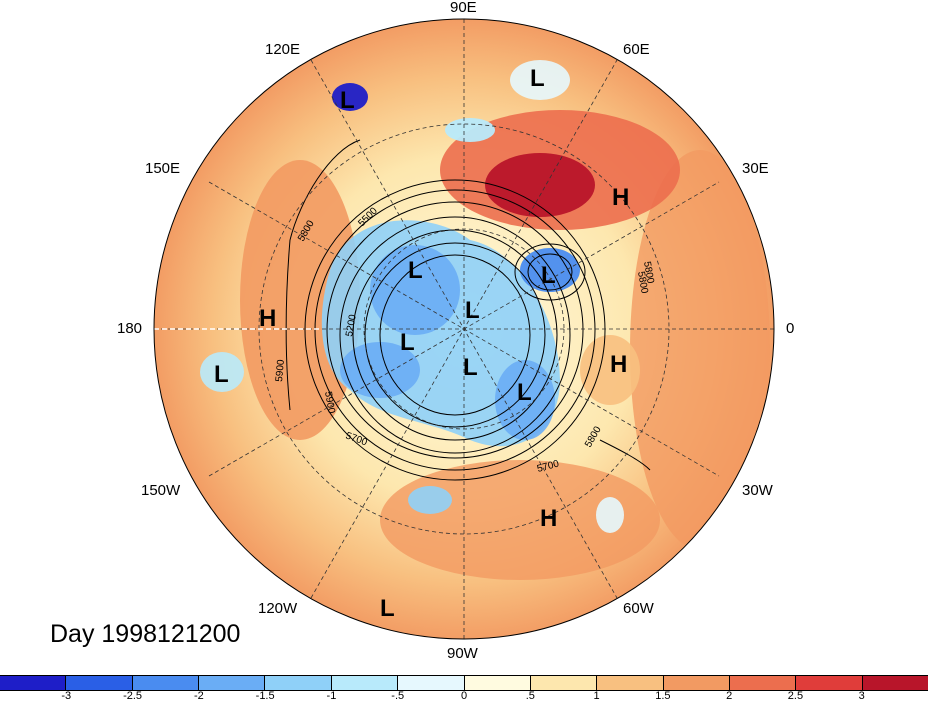  Describe the element at coordinates (380, 370) in the screenshot. I see `cold-anomaly-alaska` at that location.